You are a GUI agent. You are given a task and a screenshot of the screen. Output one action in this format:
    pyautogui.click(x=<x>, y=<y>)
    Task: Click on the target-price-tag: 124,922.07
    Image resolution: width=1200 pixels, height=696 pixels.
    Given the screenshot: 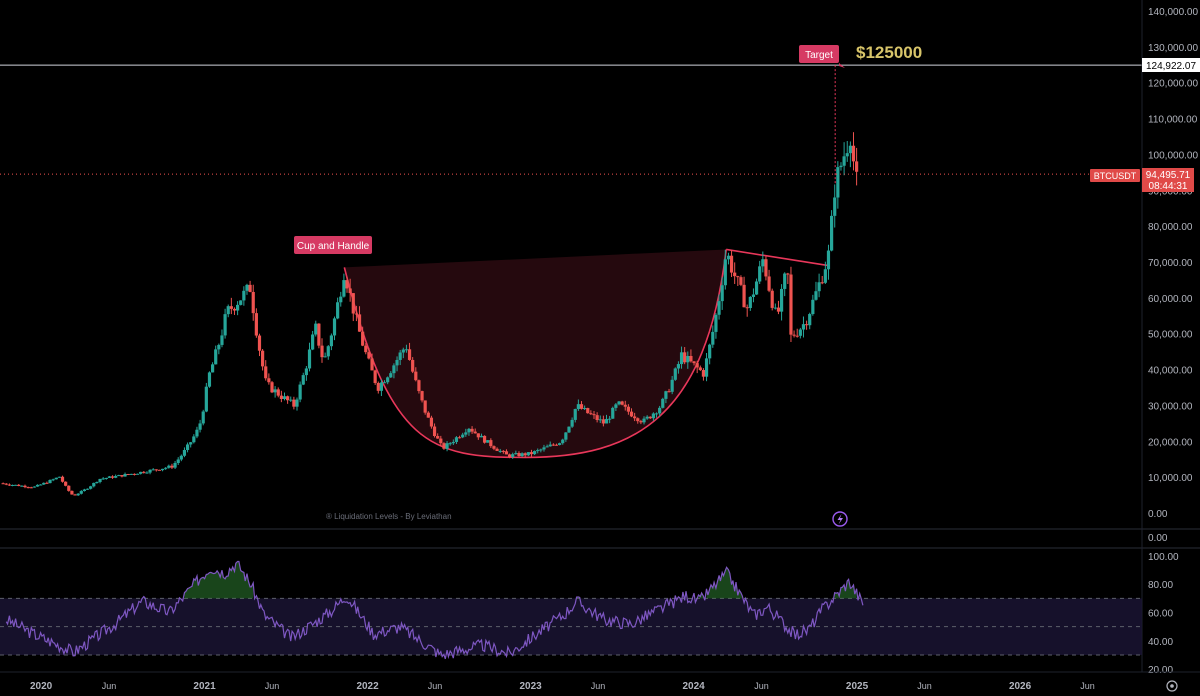 What is the action you would take?
    pyautogui.click(x=1171, y=65)
    